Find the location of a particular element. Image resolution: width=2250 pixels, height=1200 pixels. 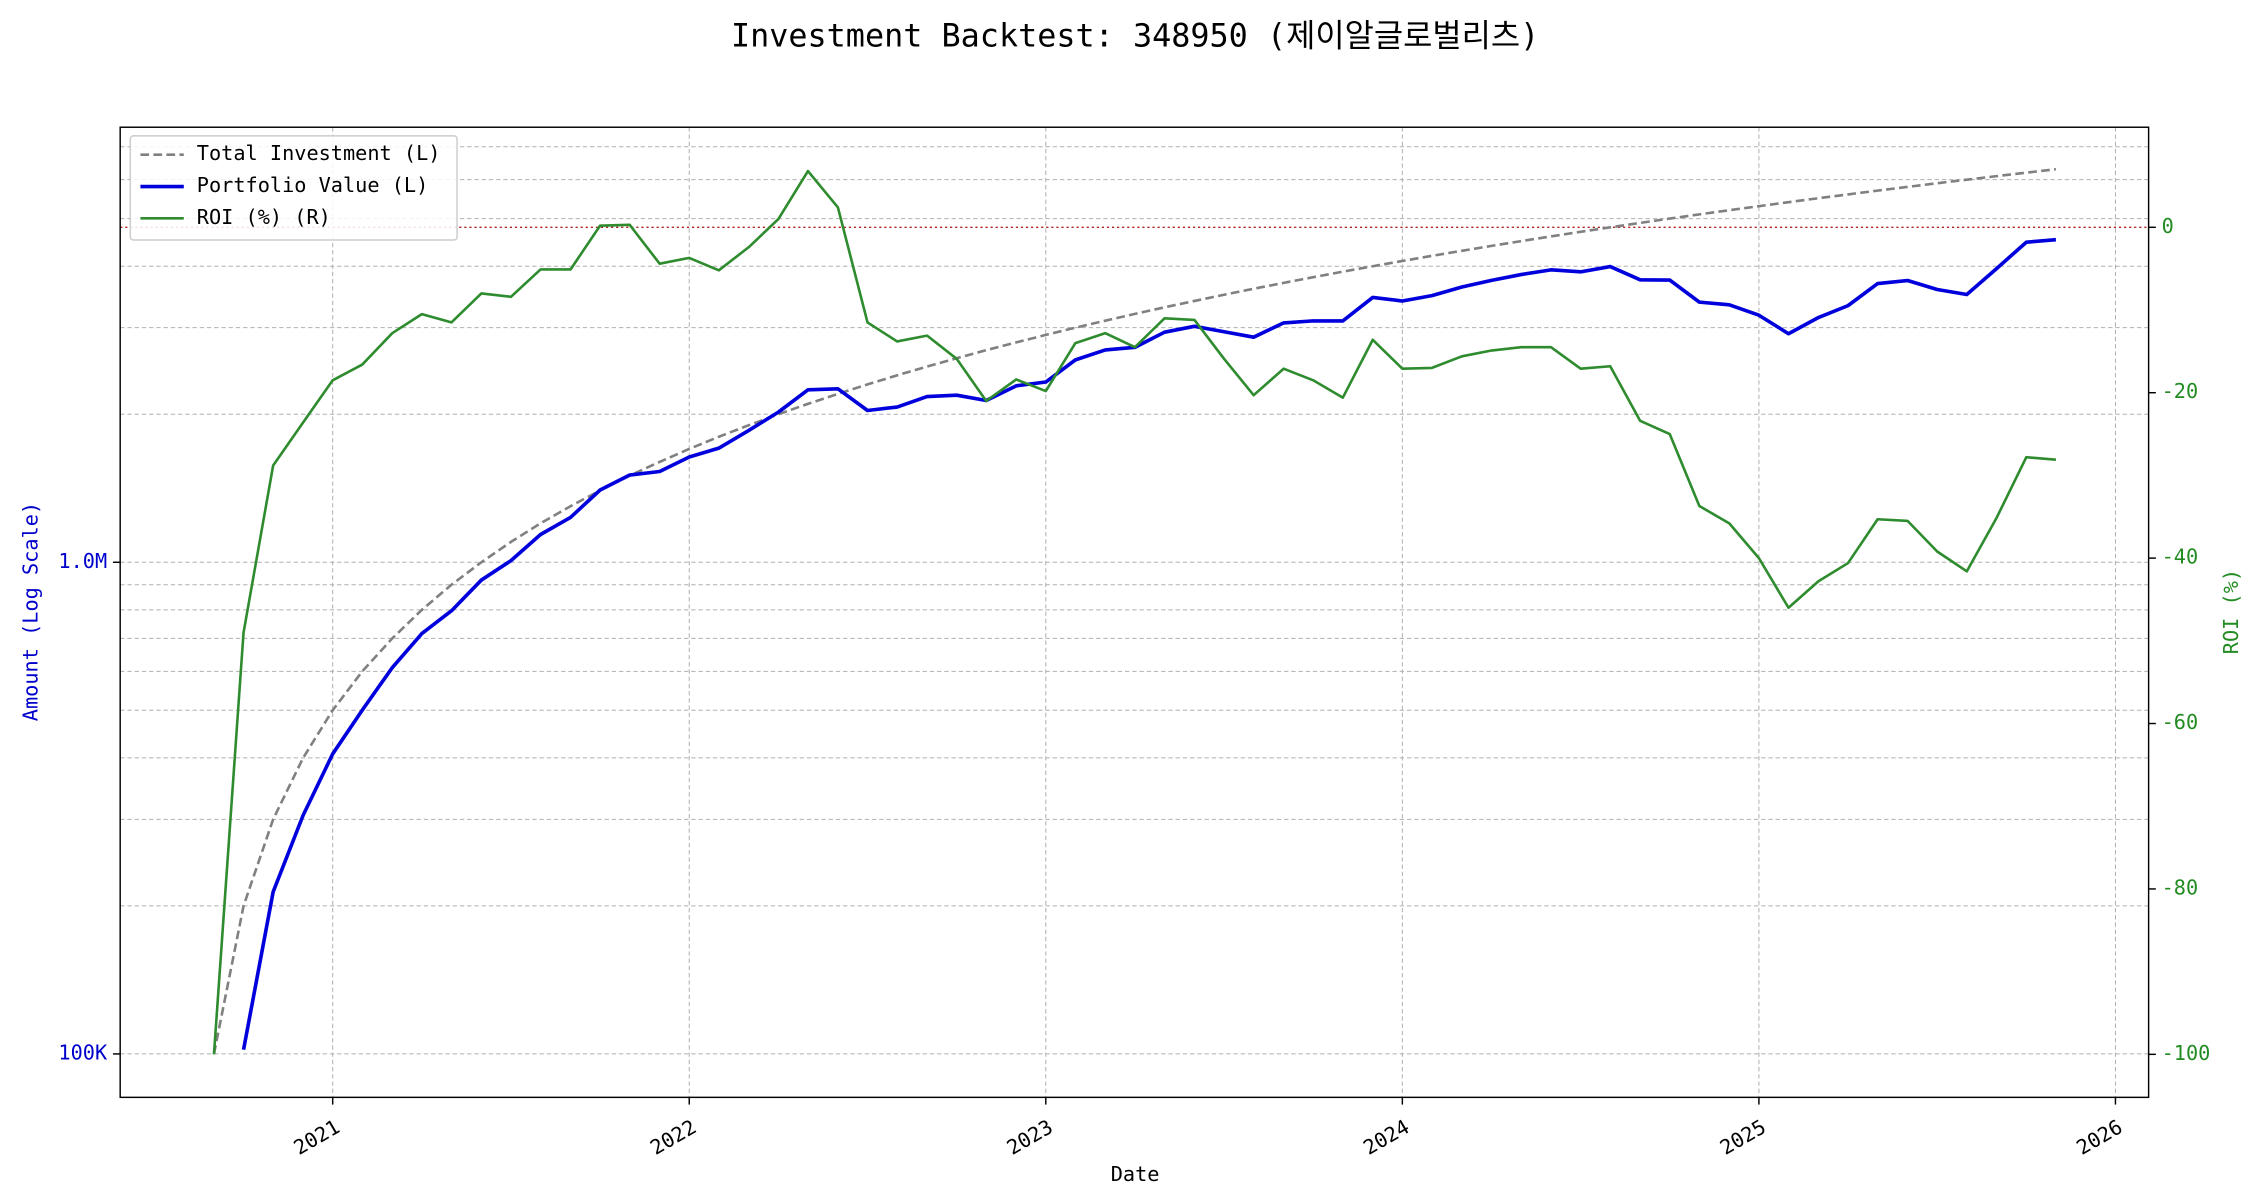

y2-tick-label: -40 is located at coordinates (2180, 557).